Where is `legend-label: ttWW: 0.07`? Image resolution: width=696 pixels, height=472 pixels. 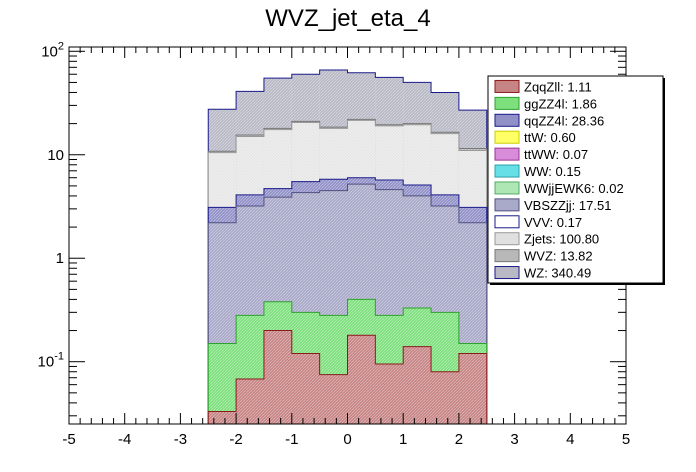
legend-label: ttWW: 0.07 is located at coordinates (556, 154).